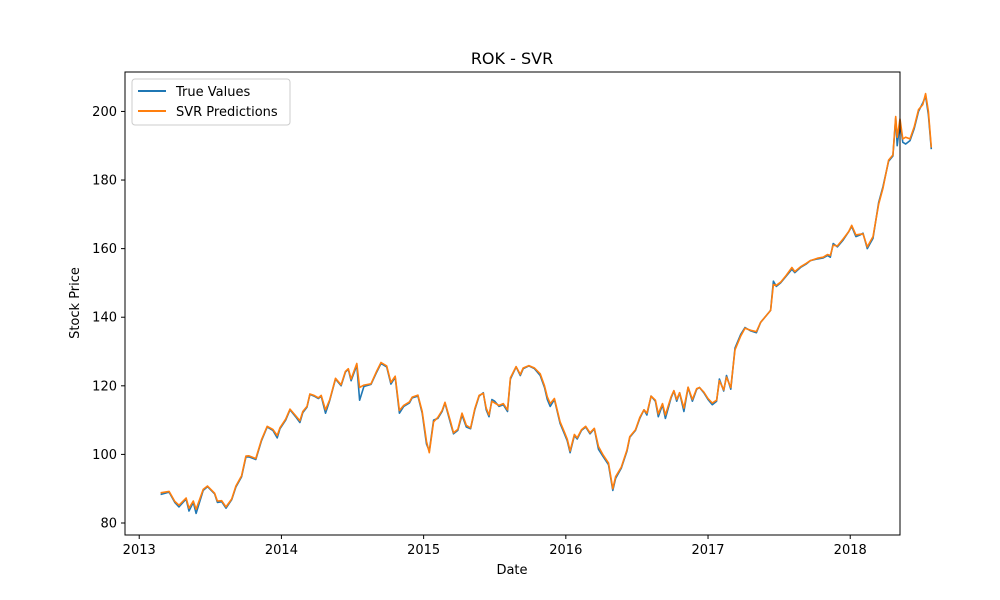  I want to click on legend-frame, so click(211, 102).